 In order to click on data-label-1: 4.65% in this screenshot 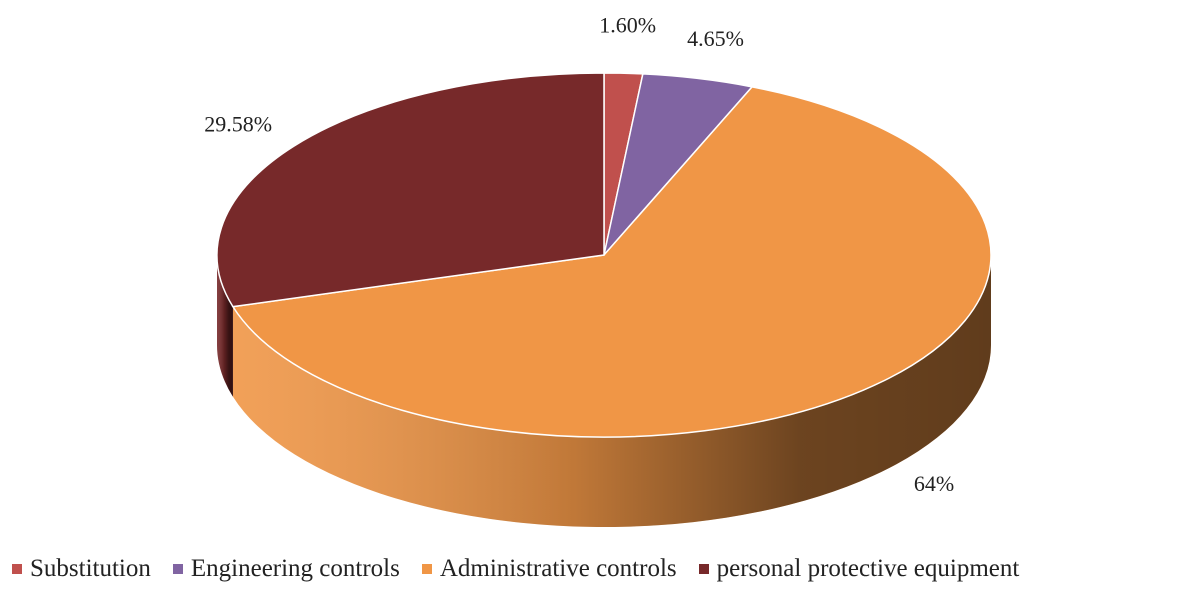, I will do `click(715, 38)`.